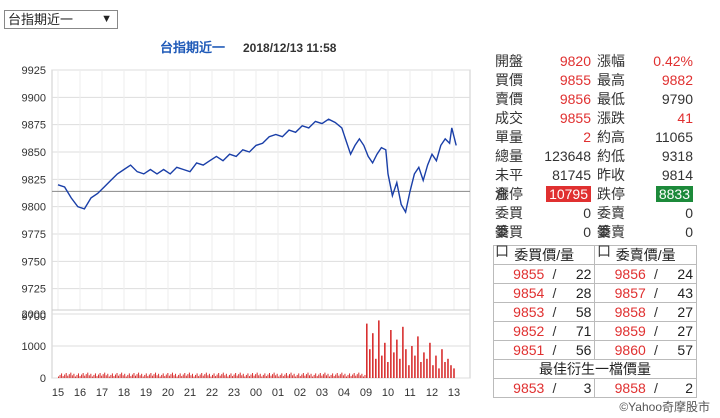  I want to click on volume-axis-labels: 2000 1000 0, so click(34, 347).